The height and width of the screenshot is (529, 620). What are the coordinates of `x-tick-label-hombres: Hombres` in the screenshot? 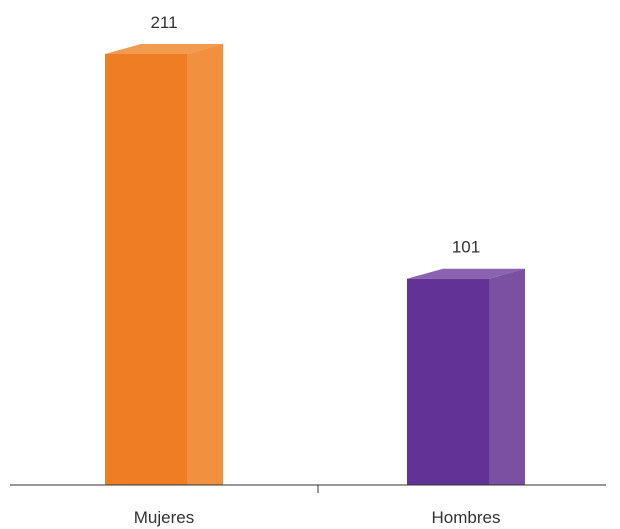 It's located at (466, 517).